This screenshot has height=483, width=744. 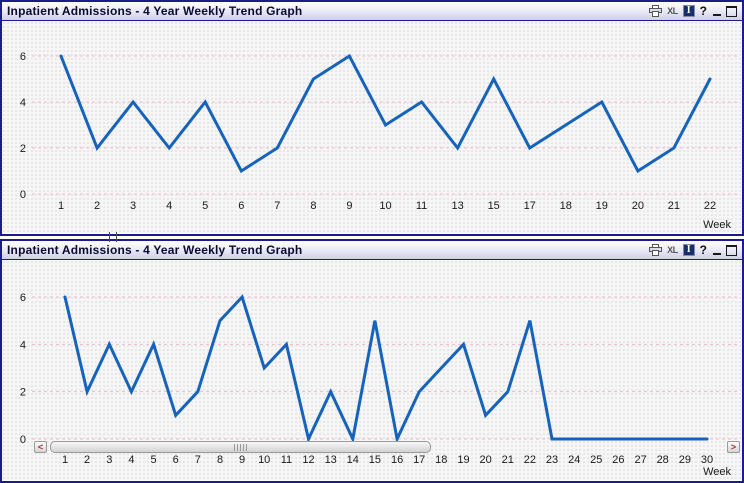 What do you see at coordinates (640, 460) in the screenshot?
I see `svg-text: 27` at bounding box center [640, 460].